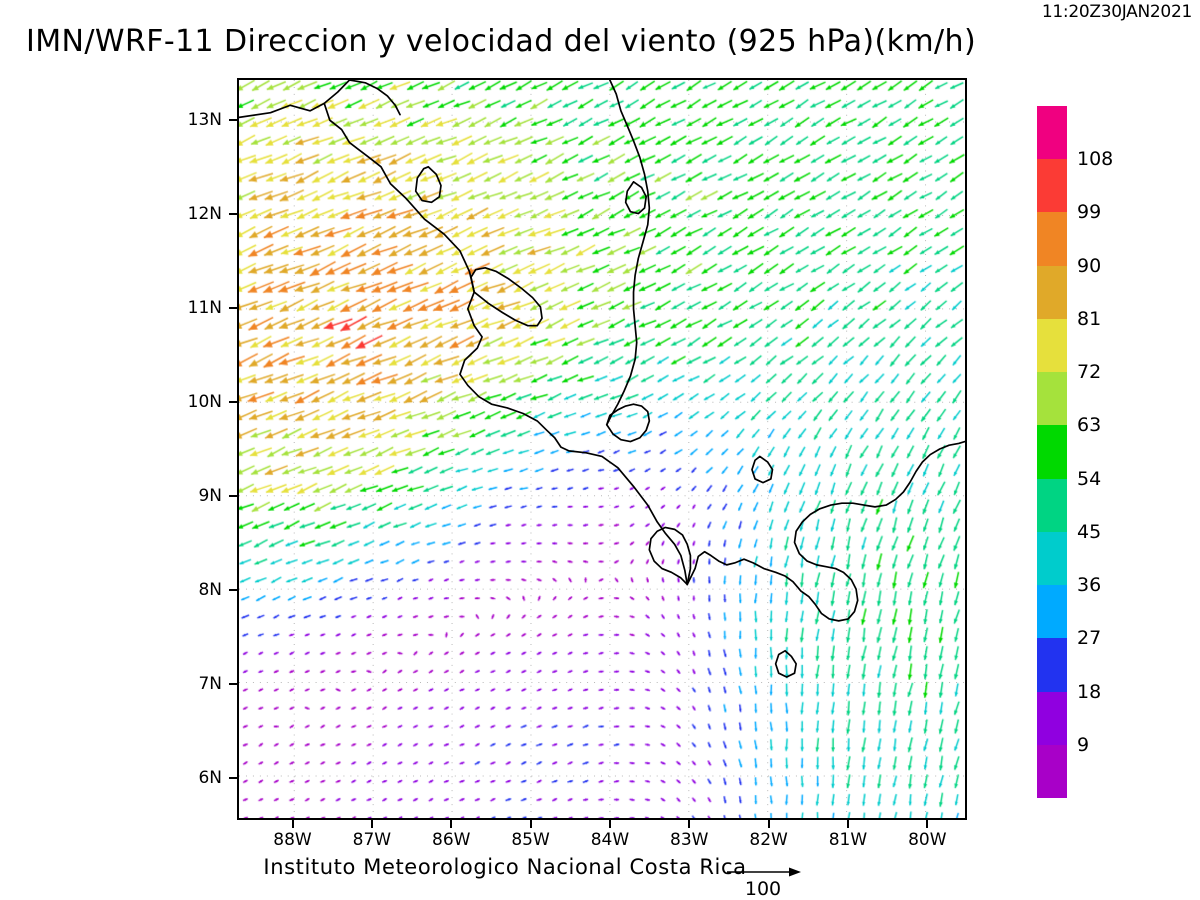  What do you see at coordinates (1083, 744) in the screenshot?
I see `colorbar-tick-label: 9` at bounding box center [1083, 744].